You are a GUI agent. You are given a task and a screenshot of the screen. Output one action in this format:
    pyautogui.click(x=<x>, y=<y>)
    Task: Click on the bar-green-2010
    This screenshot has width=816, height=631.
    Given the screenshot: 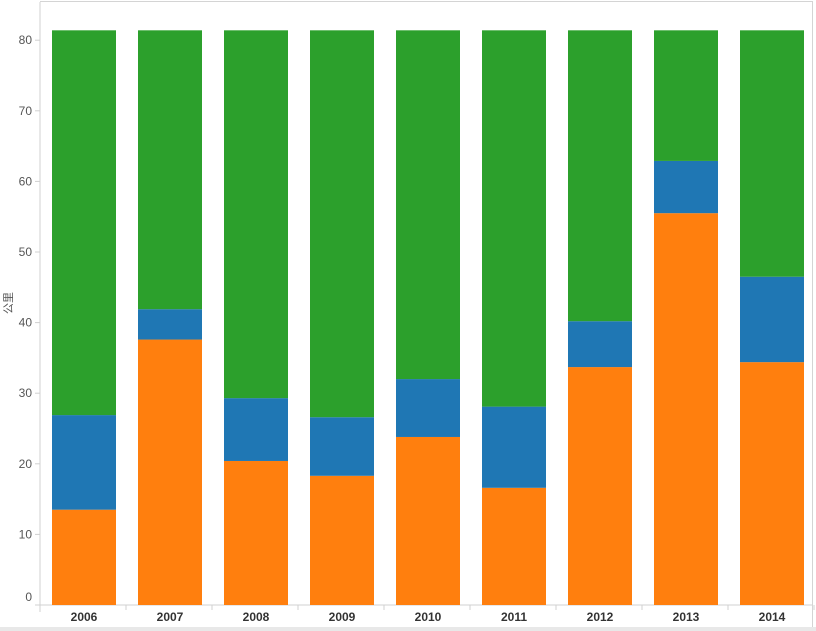 What is the action you would take?
    pyautogui.click(x=428, y=205)
    